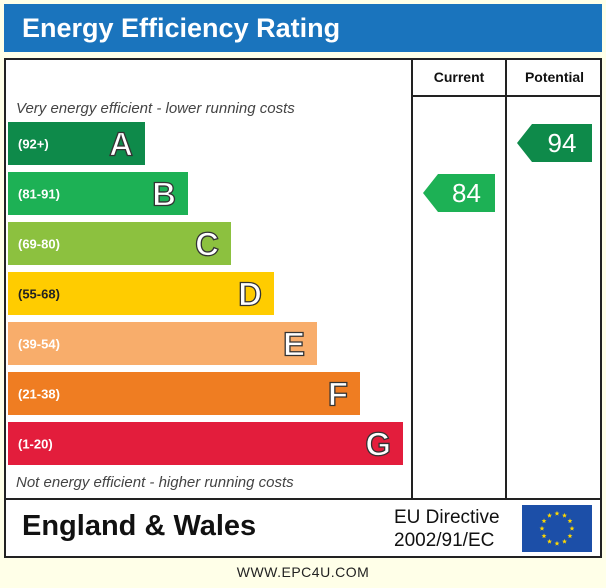  Describe the element at coordinates (139, 526) in the screenshot. I see `region-label: England & Wales` at that location.